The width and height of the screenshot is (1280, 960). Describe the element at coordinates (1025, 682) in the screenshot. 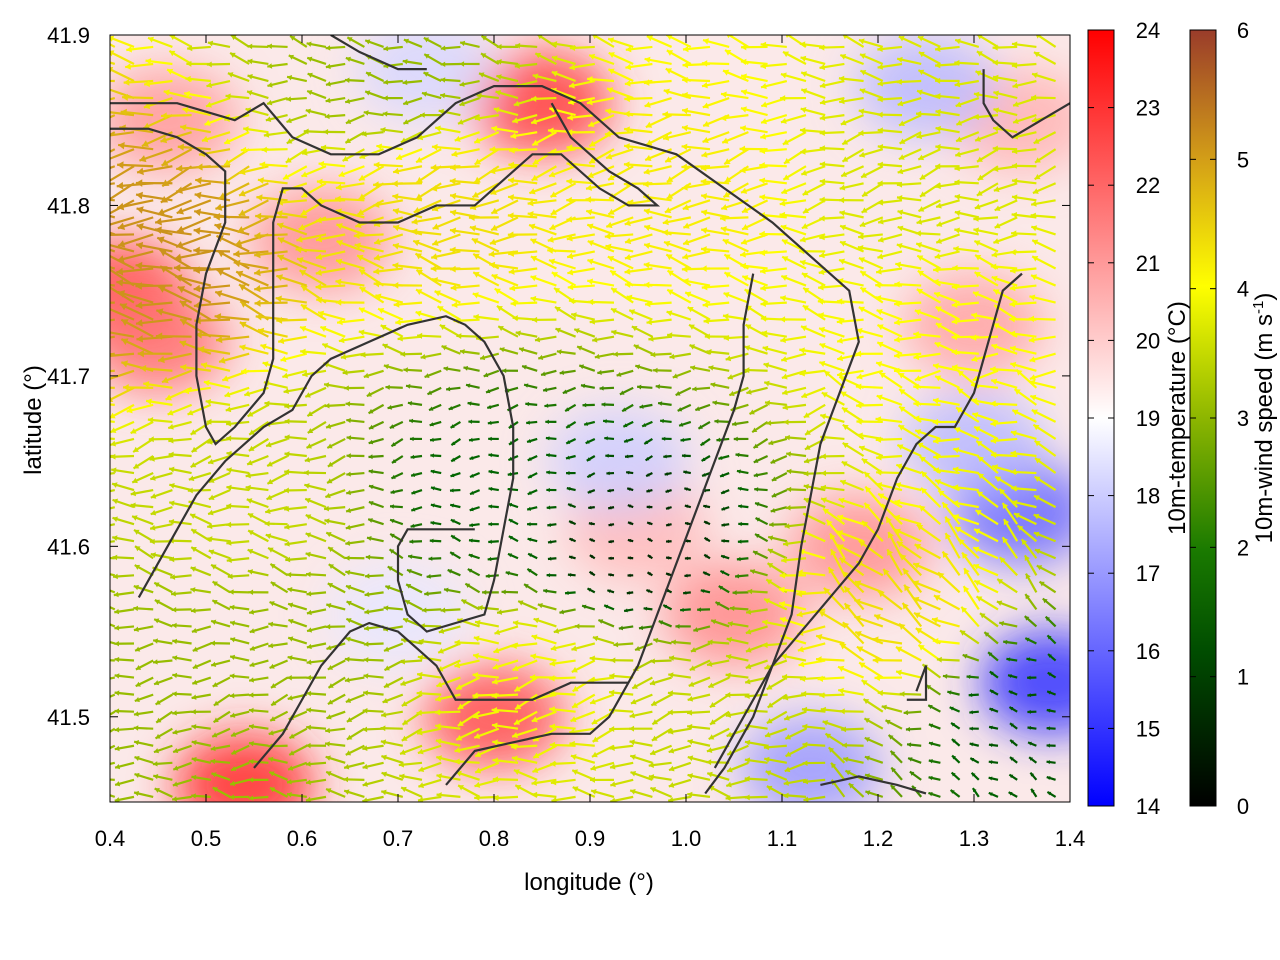

I see `temperature-patch` at that location.